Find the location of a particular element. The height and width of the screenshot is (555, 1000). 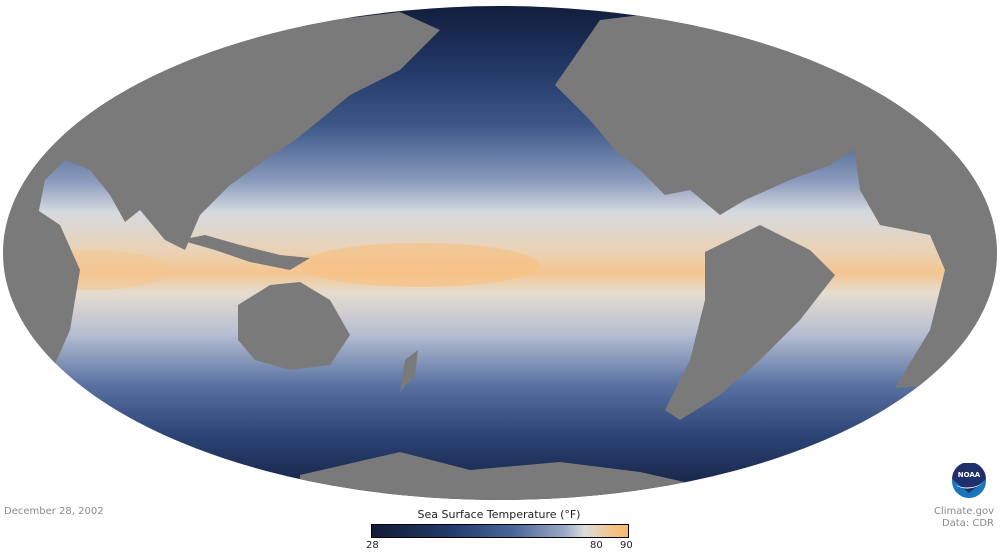

date-label: December 28, 2002 is located at coordinates (54, 511).